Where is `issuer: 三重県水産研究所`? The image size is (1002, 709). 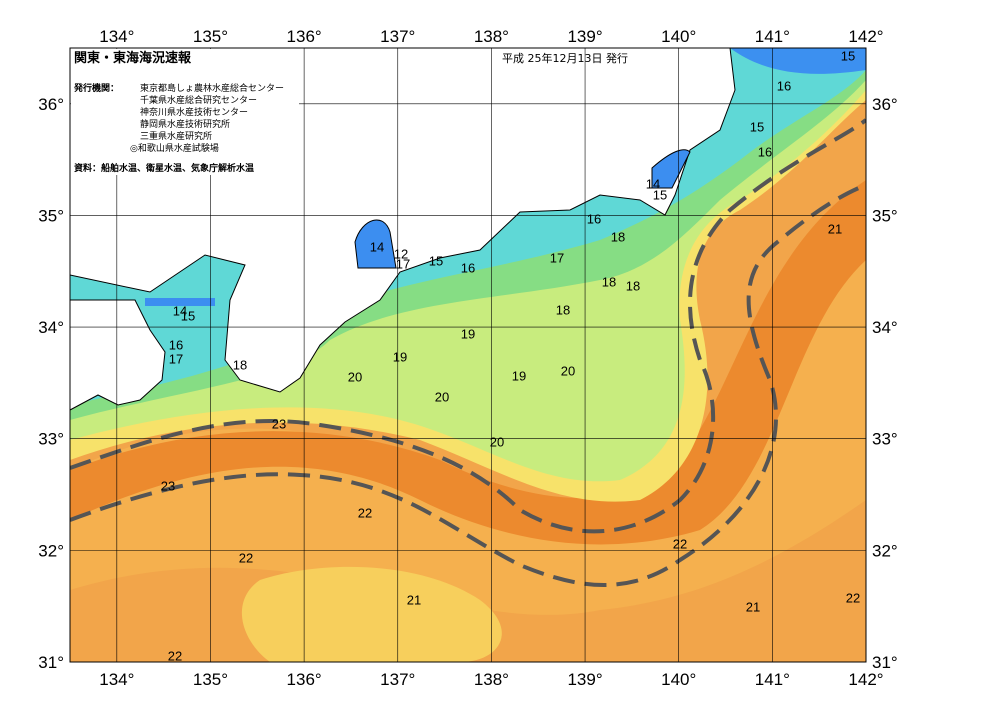
issuer: 三重県水産研究所 is located at coordinates (176, 136).